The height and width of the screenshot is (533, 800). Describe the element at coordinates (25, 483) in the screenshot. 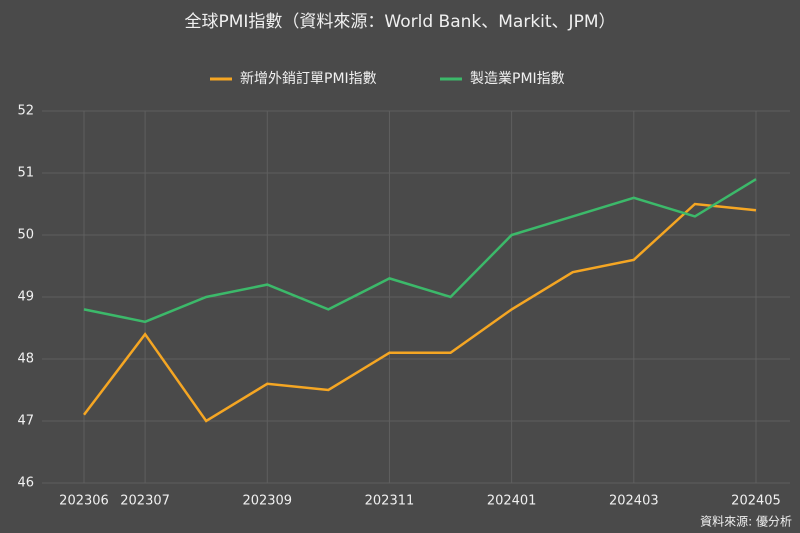

I see `y-tick-label: 46` at that location.